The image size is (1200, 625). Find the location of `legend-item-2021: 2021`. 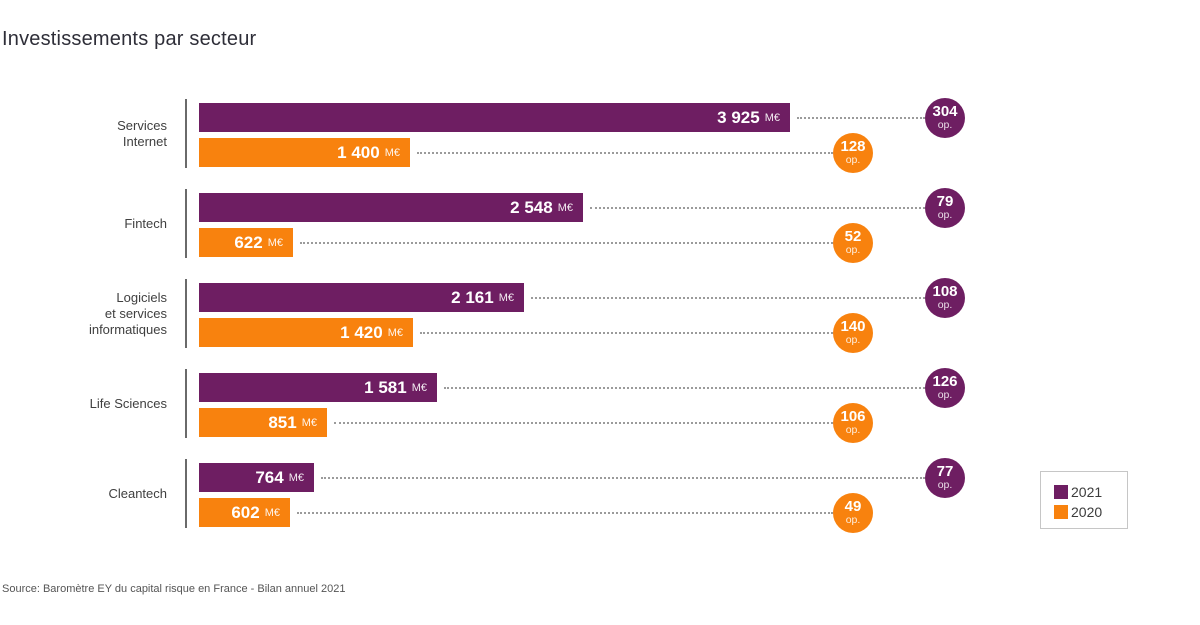

legend-item-2021: 2021 is located at coordinates (1090, 492).